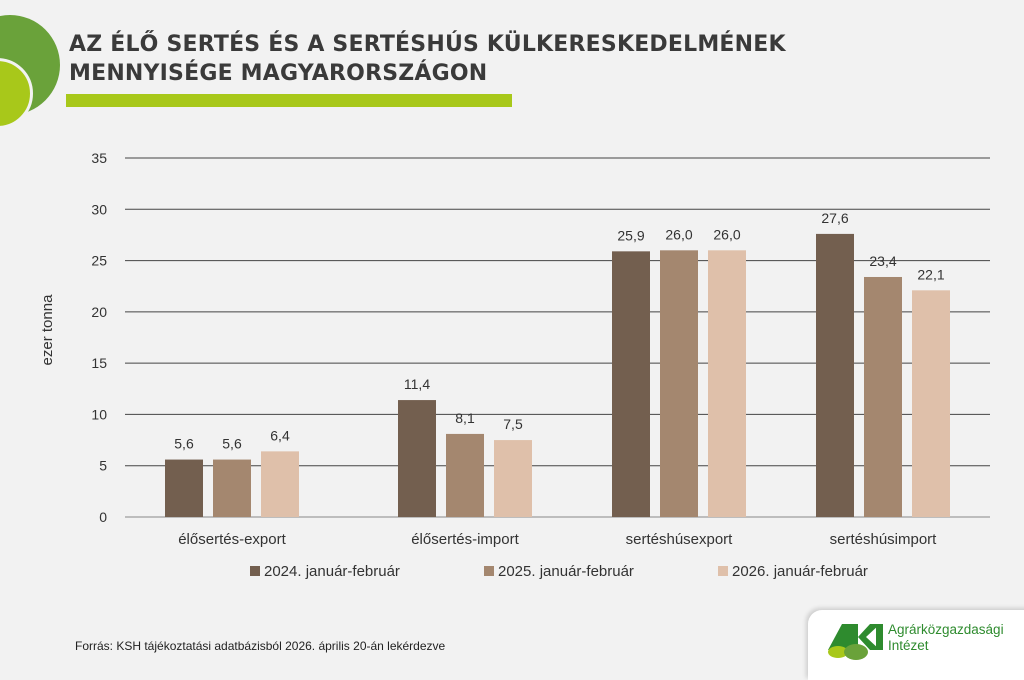 Image resolution: width=1024 pixels, height=680 pixels. Describe the element at coordinates (946, 638) in the screenshot. I see `logo-text: Agrárközgazdasági Intézet` at that location.